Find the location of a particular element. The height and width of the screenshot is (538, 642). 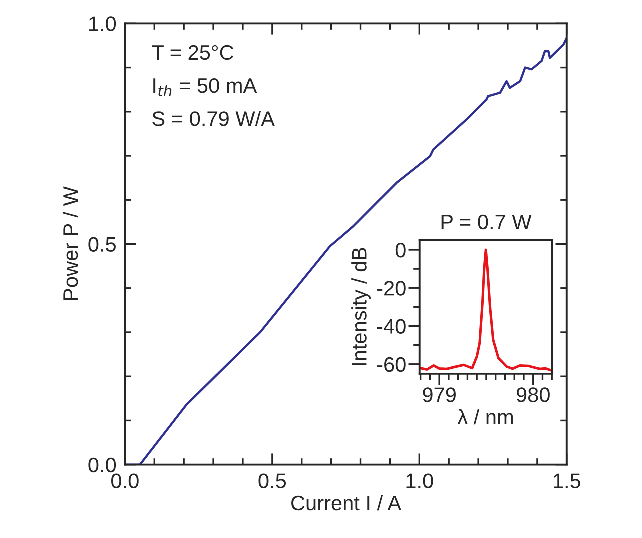

annotation: I$_{th}$ = 50 mA is located at coordinates (206, 87).